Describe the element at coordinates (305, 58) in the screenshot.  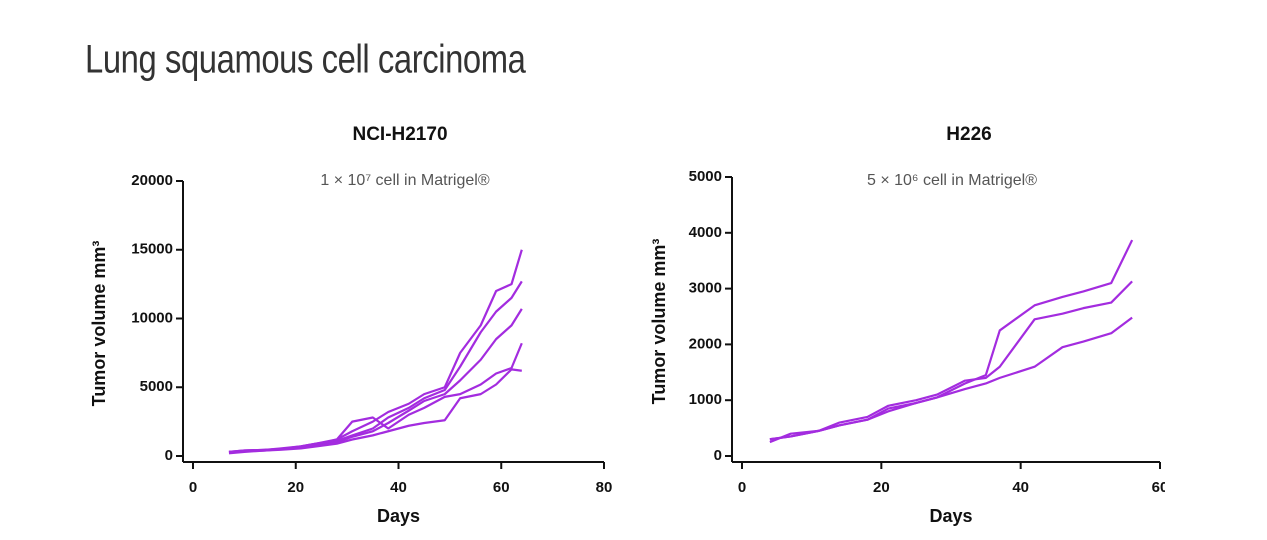
I see `page-title: Lung squamous cell carcinoma` at that location.